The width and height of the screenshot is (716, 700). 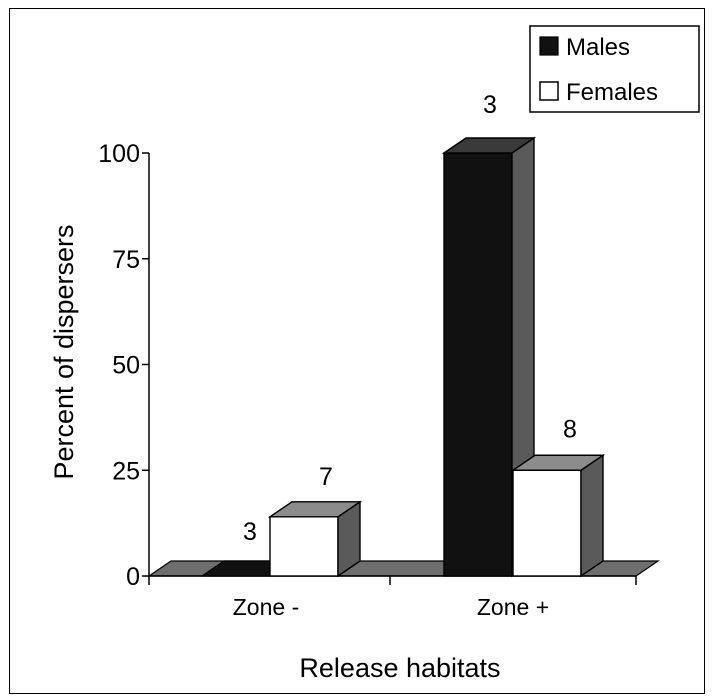 I want to click on y-axis-title: Percent of dispersers, so click(x=64, y=351).